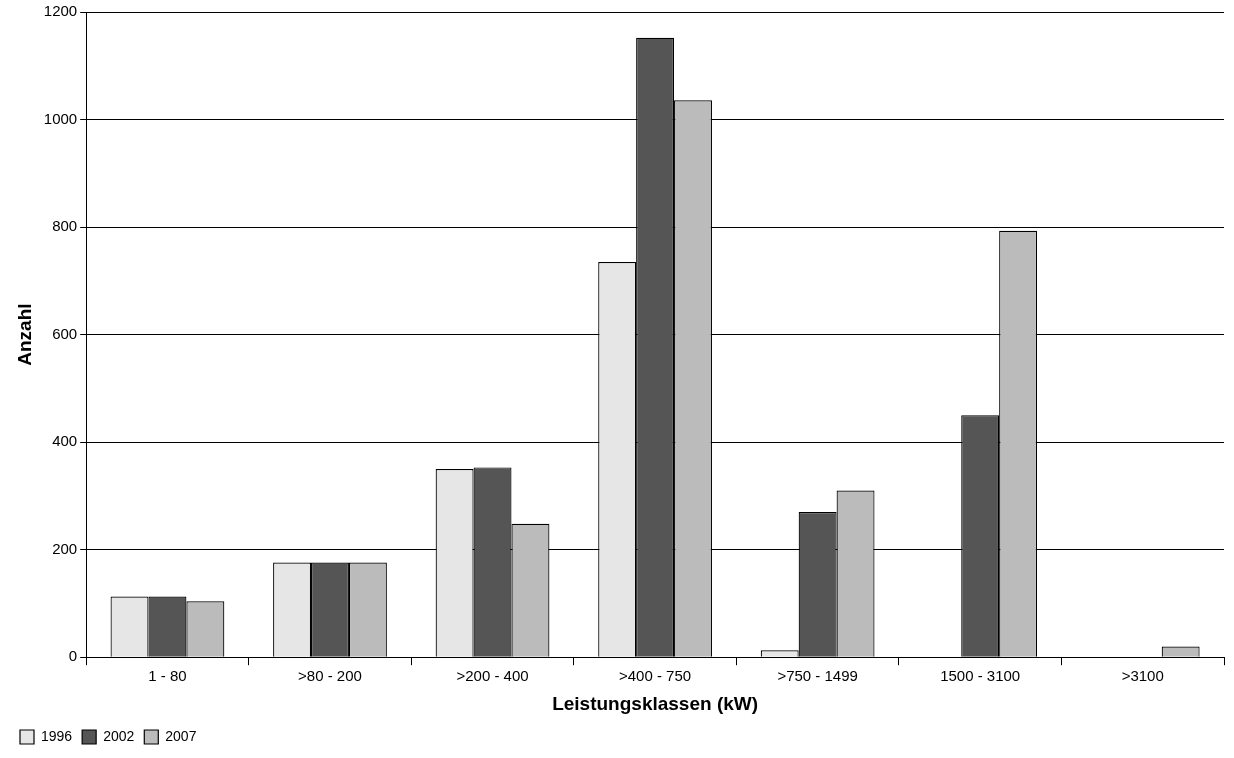 The image size is (1234, 758). What do you see at coordinates (65, 333) in the screenshot?
I see `y-tick-label: 600` at bounding box center [65, 333].